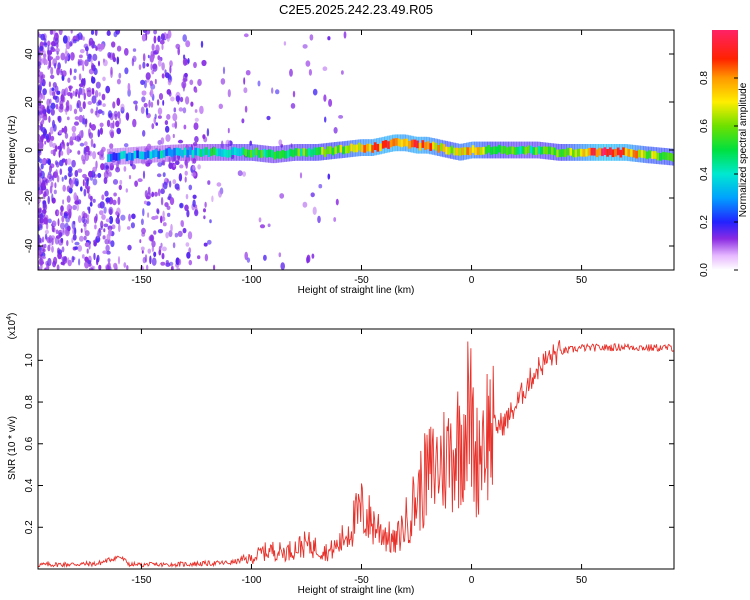  Describe the element at coordinates (29, 150) in the screenshot. I see `y-tick-label: 0` at that location.